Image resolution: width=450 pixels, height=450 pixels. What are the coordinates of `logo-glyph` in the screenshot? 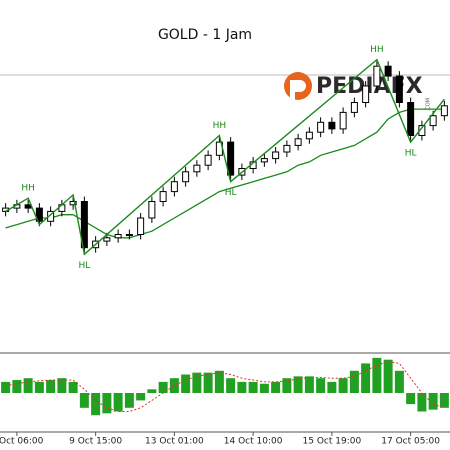 It's located at (298, 90).